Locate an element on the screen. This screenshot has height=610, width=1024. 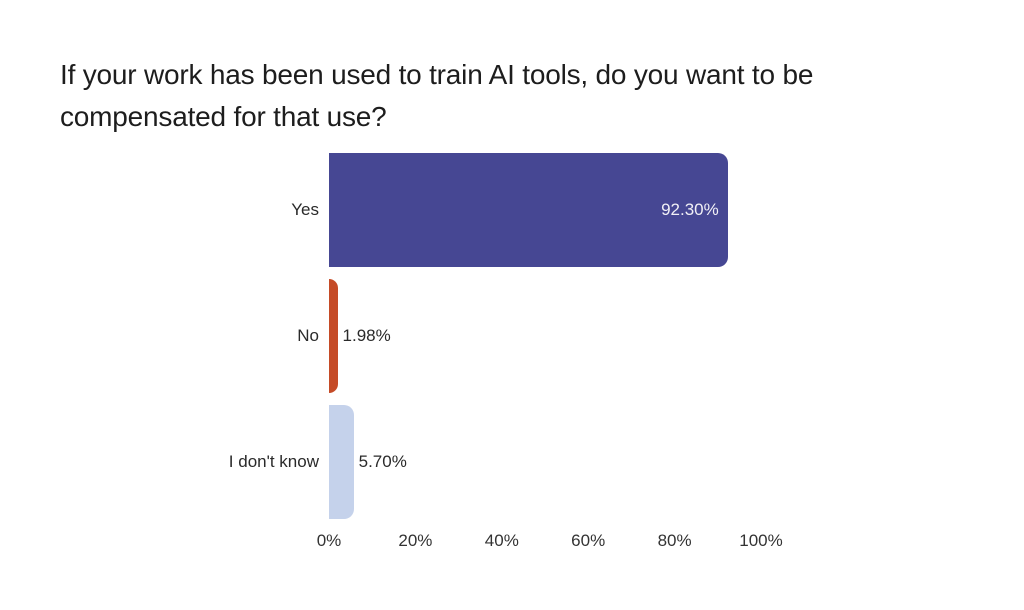
x-axis-ticks: 0% 20% 40% 60% 80% 100% is located at coordinates (670, 542).